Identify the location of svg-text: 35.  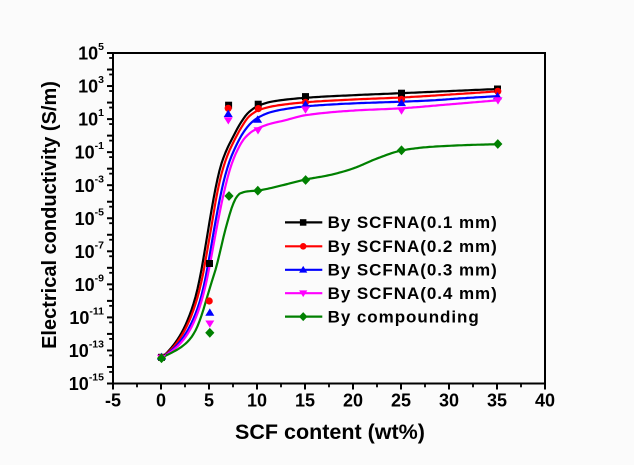
(497, 401).